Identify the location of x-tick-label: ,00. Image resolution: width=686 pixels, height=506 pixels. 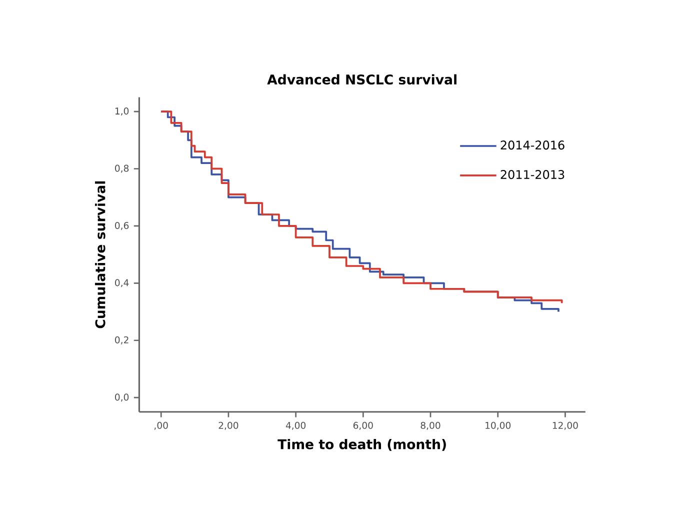
(161, 426).